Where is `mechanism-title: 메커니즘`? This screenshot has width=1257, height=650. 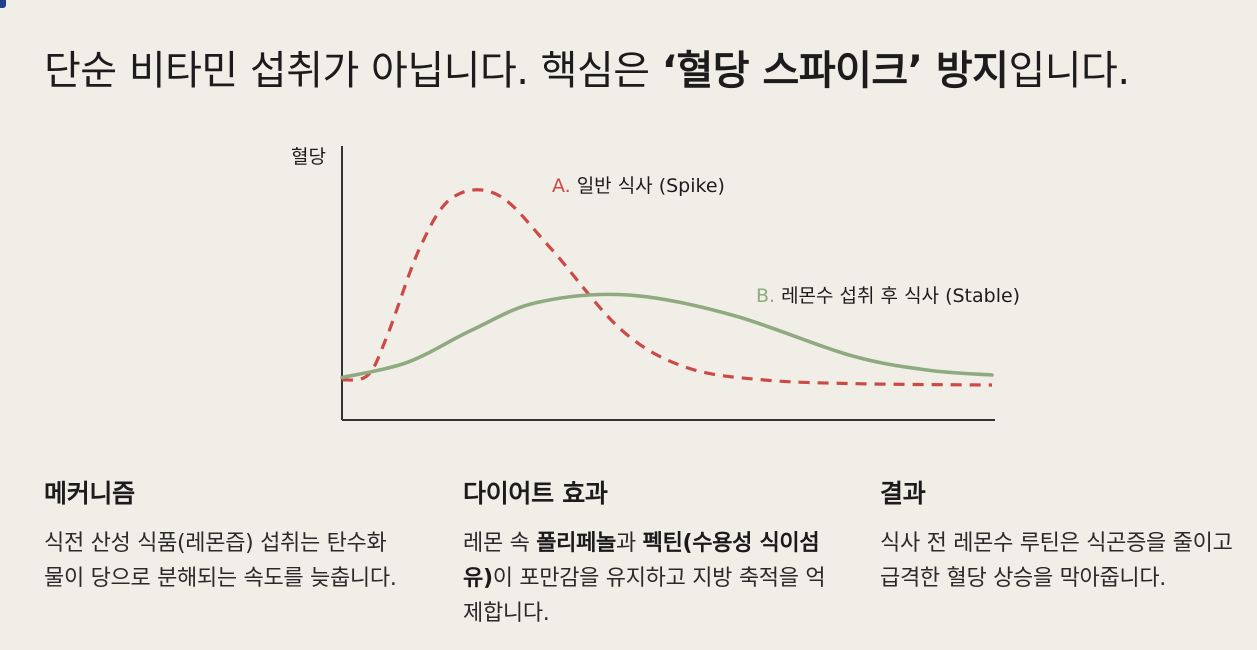
mechanism-title: 메커니즘 is located at coordinates (89, 493).